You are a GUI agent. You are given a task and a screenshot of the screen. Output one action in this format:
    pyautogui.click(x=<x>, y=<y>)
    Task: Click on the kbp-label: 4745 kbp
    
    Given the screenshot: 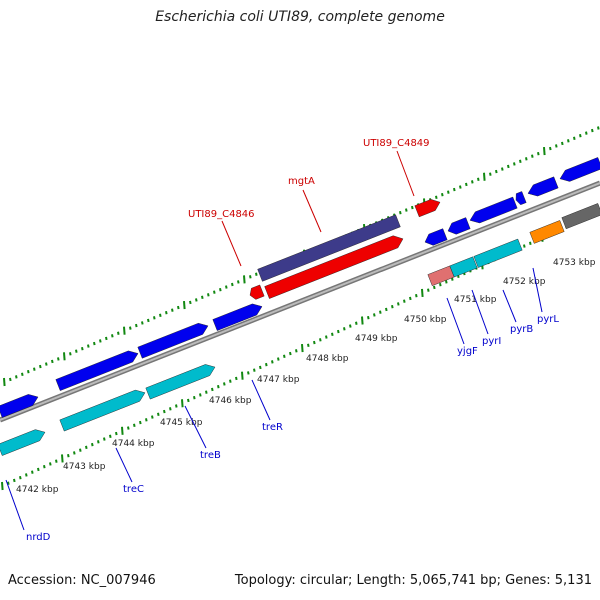 What is the action you would take?
    pyautogui.click(x=181, y=423)
    